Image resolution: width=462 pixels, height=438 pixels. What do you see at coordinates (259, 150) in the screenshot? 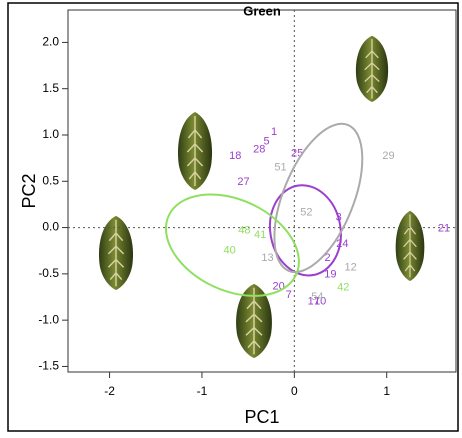
I see `point-label: 28` at bounding box center [259, 150].